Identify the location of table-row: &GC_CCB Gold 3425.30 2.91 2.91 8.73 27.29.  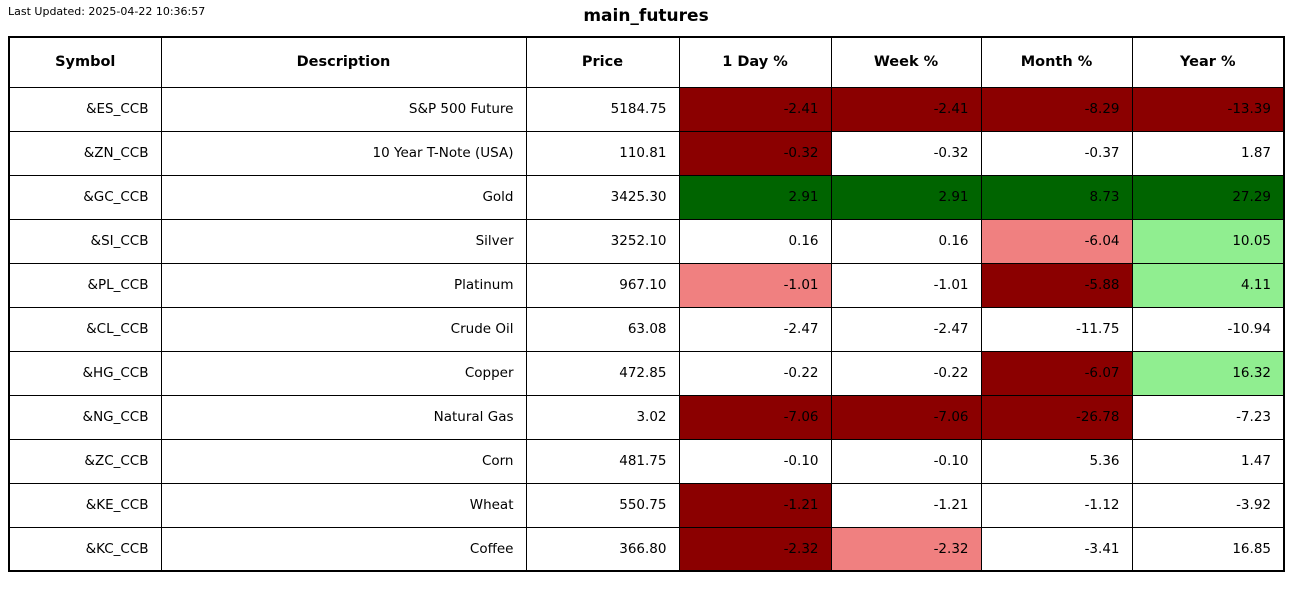
(646, 197).